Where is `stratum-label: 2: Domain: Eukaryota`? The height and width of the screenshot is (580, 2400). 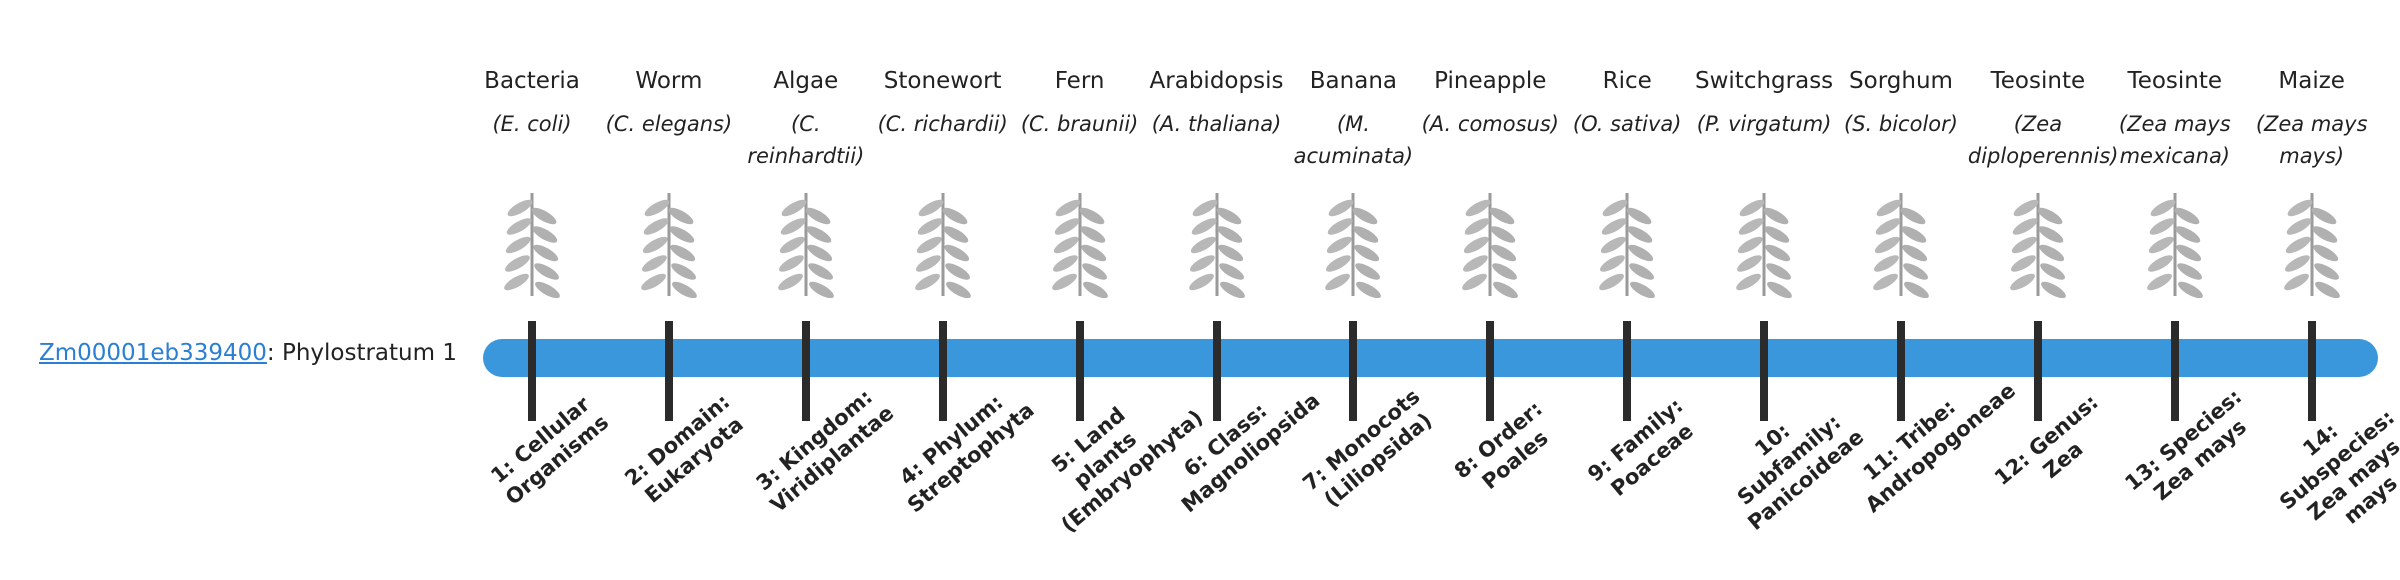 stratum-label: 2: Domain: Eukaryota is located at coordinates (684, 448).